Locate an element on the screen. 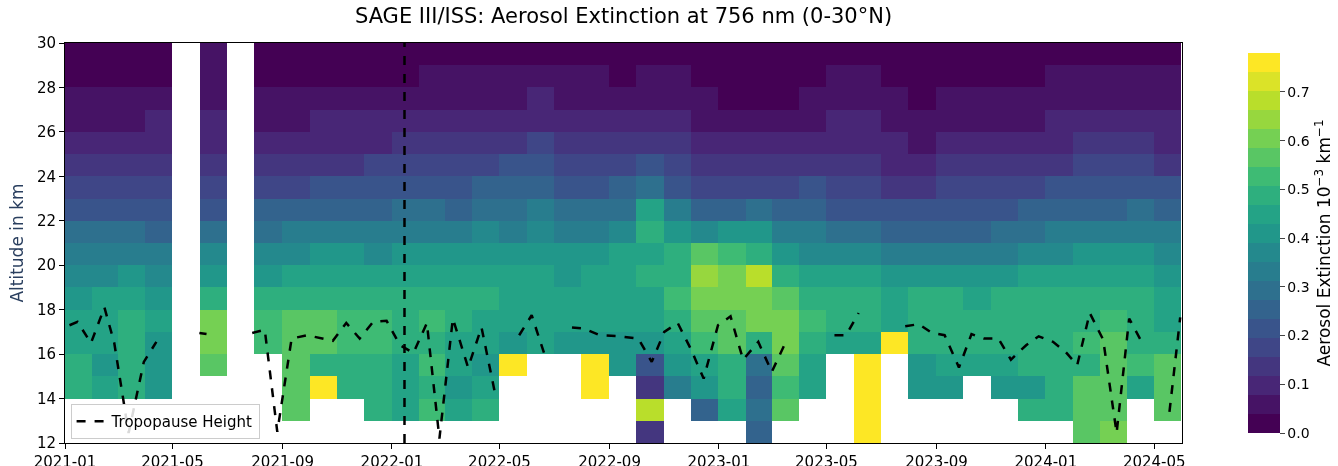 This screenshot has width=1338, height=466. color-bar-label: 0.7 is located at coordinates (1298, 91).